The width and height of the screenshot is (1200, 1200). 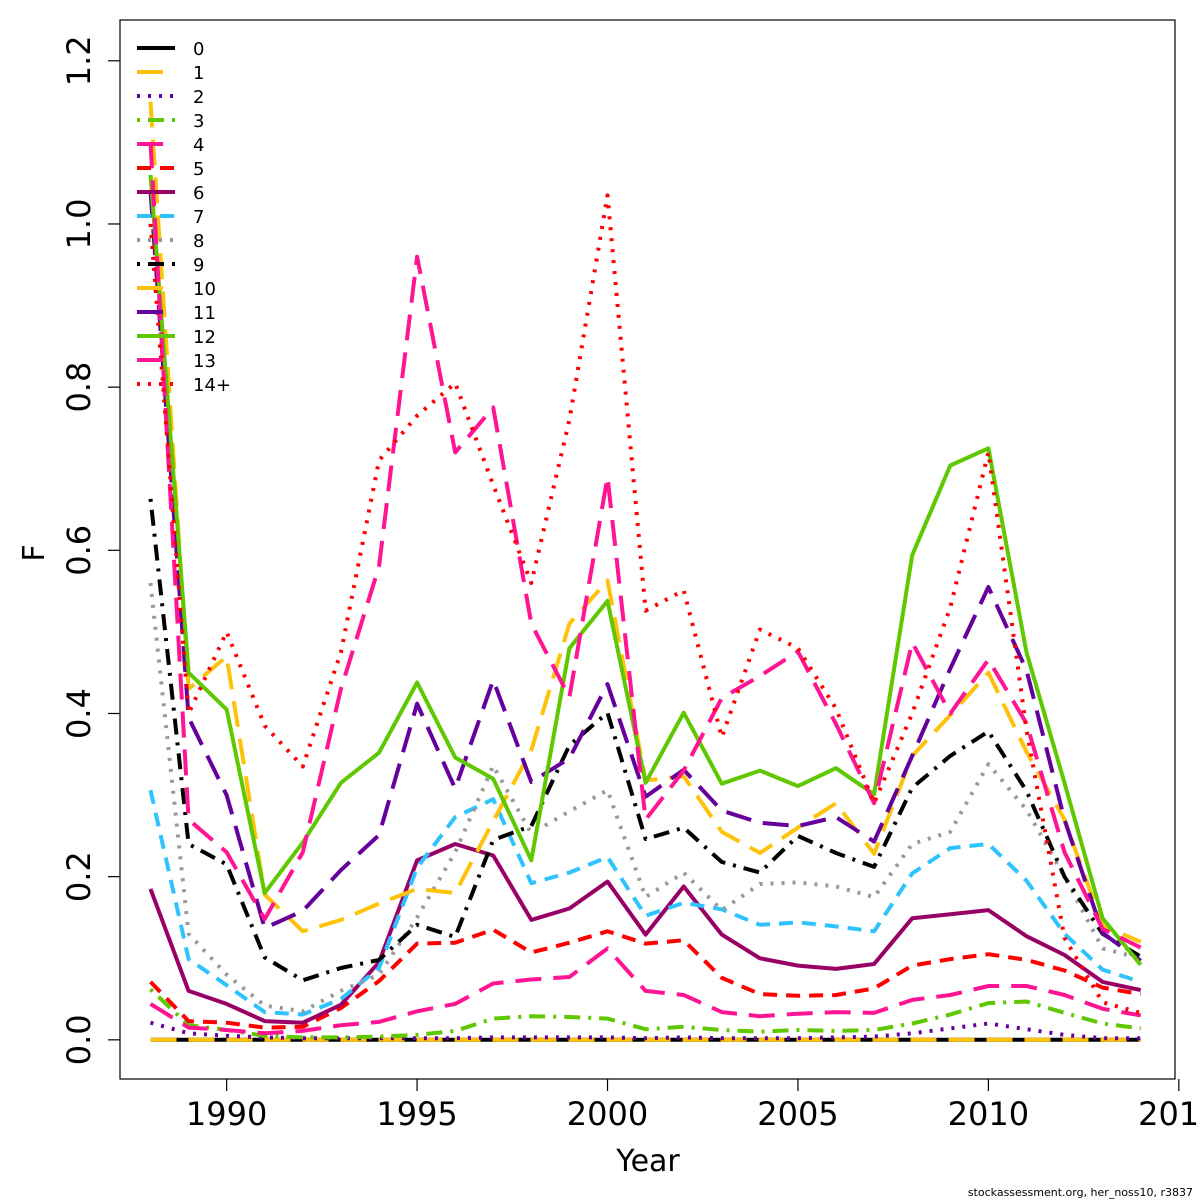 What do you see at coordinates (797, 1114) in the screenshot?
I see `x-tick-label: 2005` at bounding box center [797, 1114].